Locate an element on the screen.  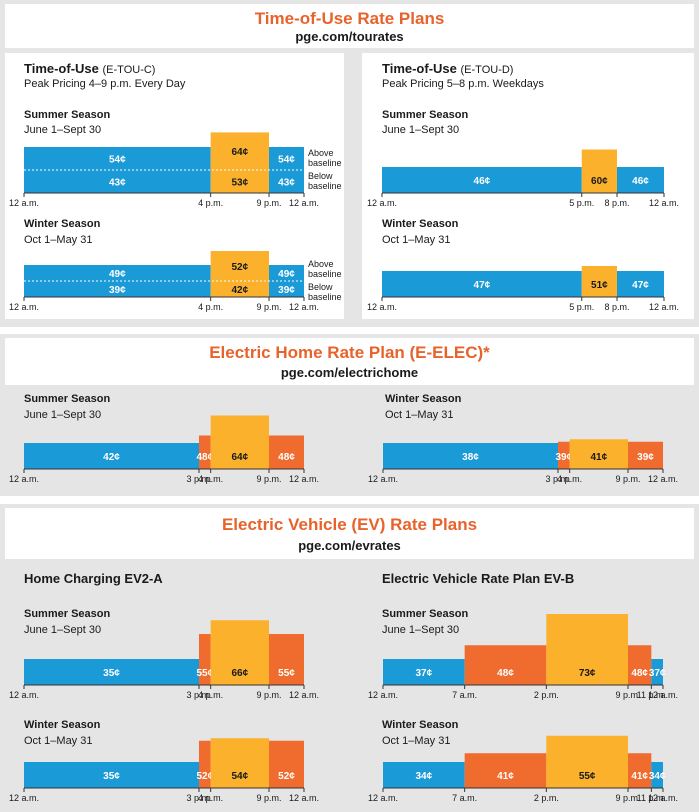
touc-summer-baseline-note-3: baseline is located at coordinates (325, 186).